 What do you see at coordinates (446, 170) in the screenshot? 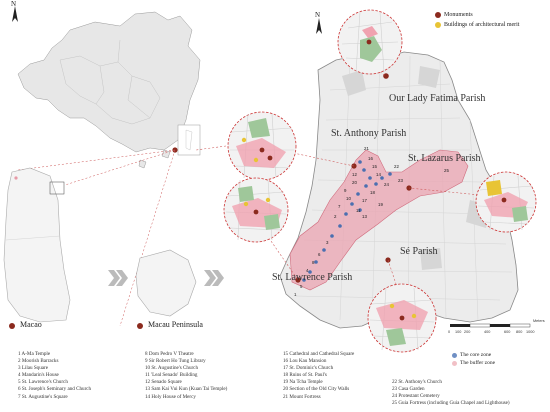
I see `site-marker: 25` at bounding box center [446, 170].